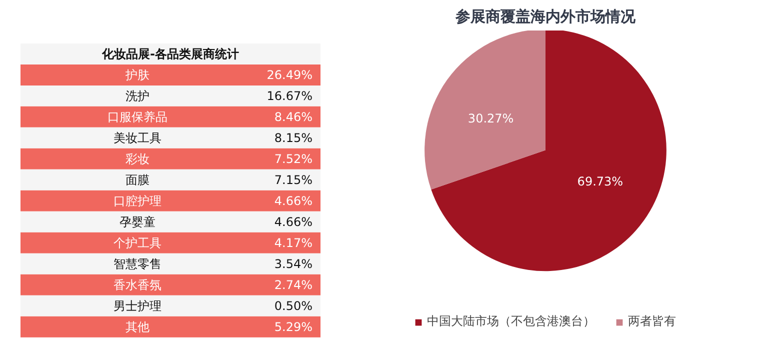  I want to click on legend-label: 中国大陆市场（不包含港澳台）, so click(511, 321).